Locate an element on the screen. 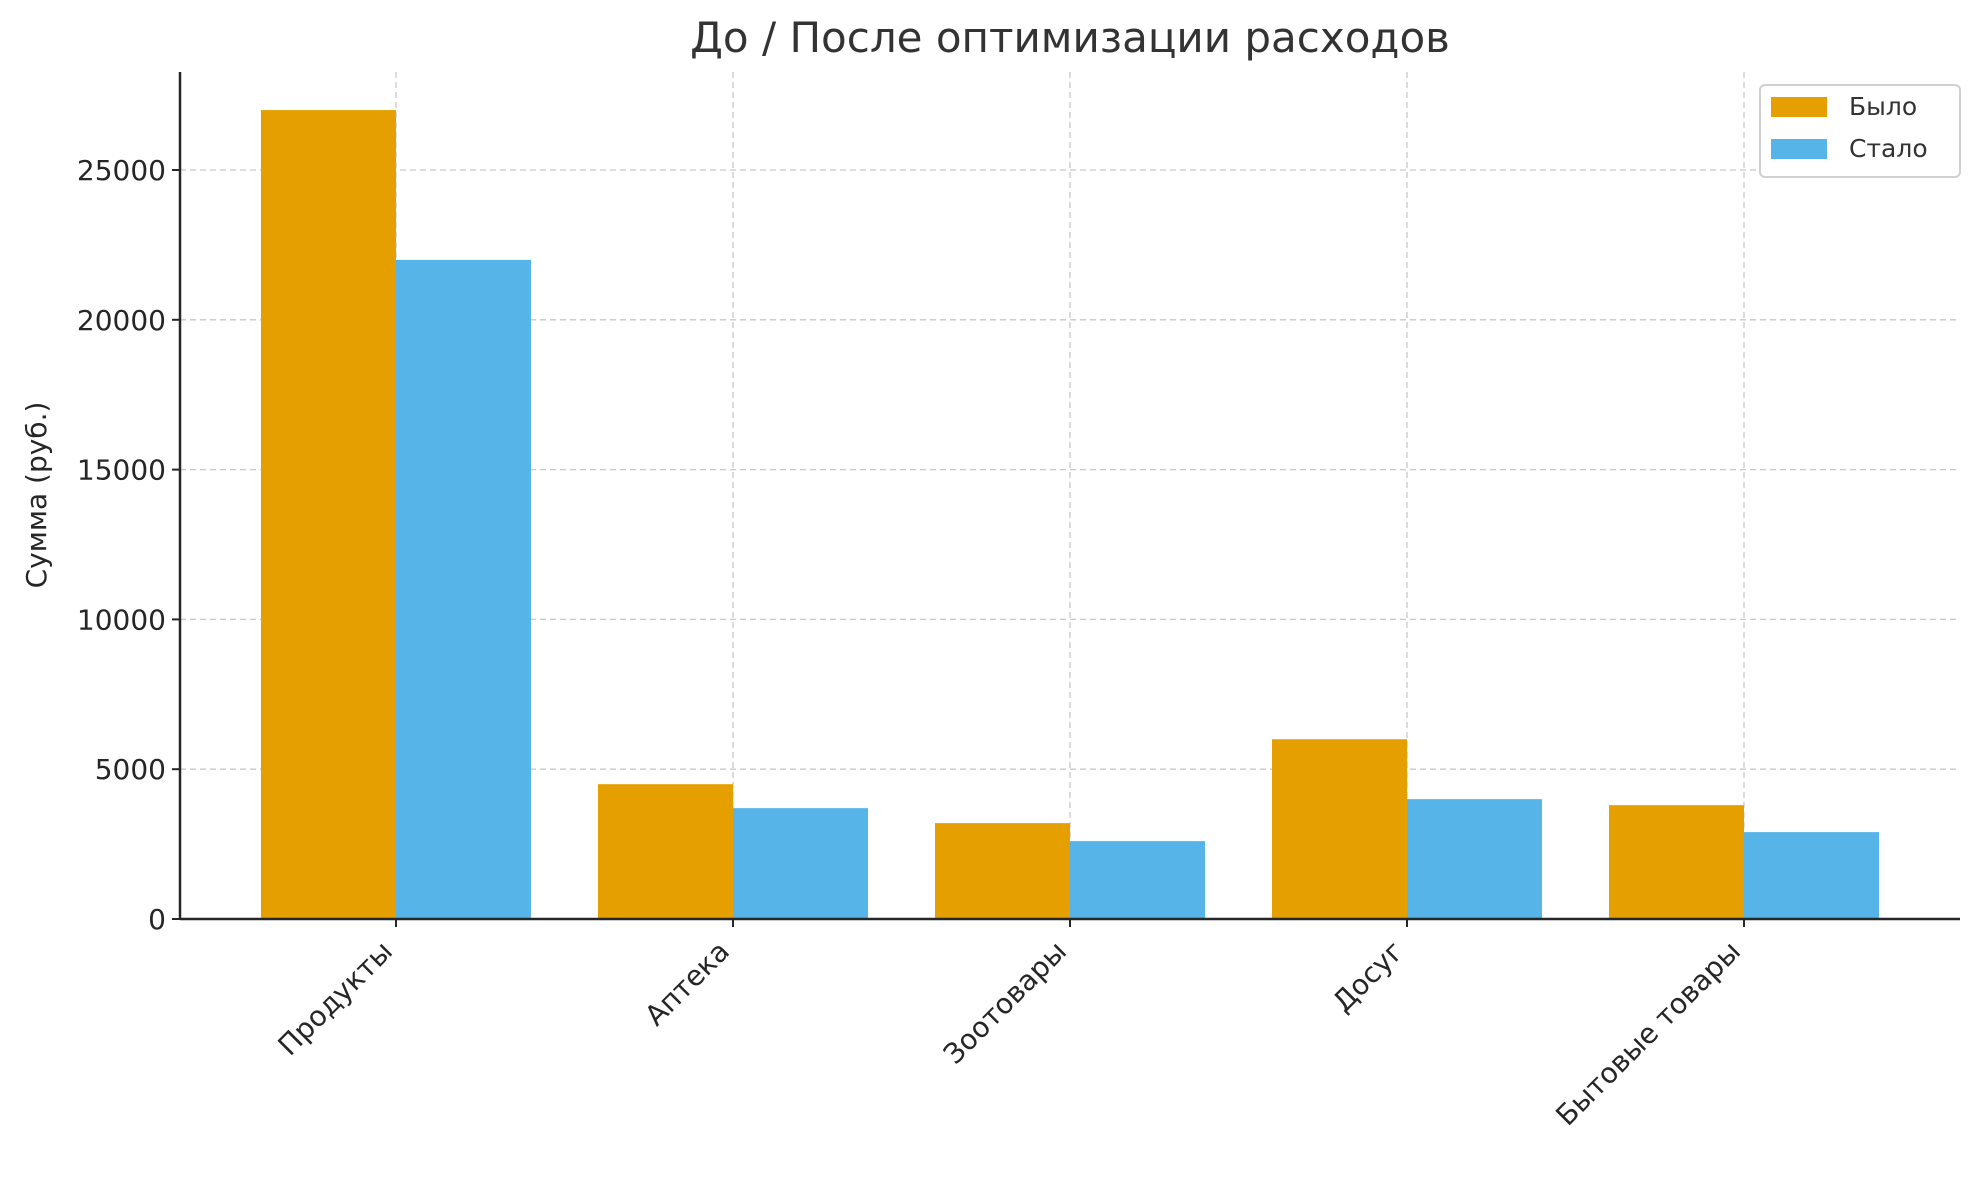 Image resolution: width=1979 pixels, height=1180 pixels. x-tick-label: Бытовые товары is located at coordinates (1648, 1034).